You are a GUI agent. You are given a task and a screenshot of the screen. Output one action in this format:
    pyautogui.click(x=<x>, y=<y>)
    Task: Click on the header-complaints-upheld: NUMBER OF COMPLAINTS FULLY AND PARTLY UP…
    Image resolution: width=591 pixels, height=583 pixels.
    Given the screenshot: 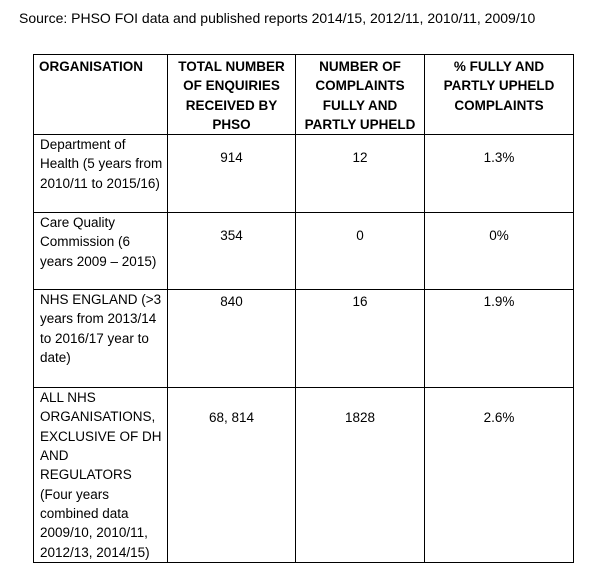 What is the action you would take?
    pyautogui.click(x=360, y=94)
    